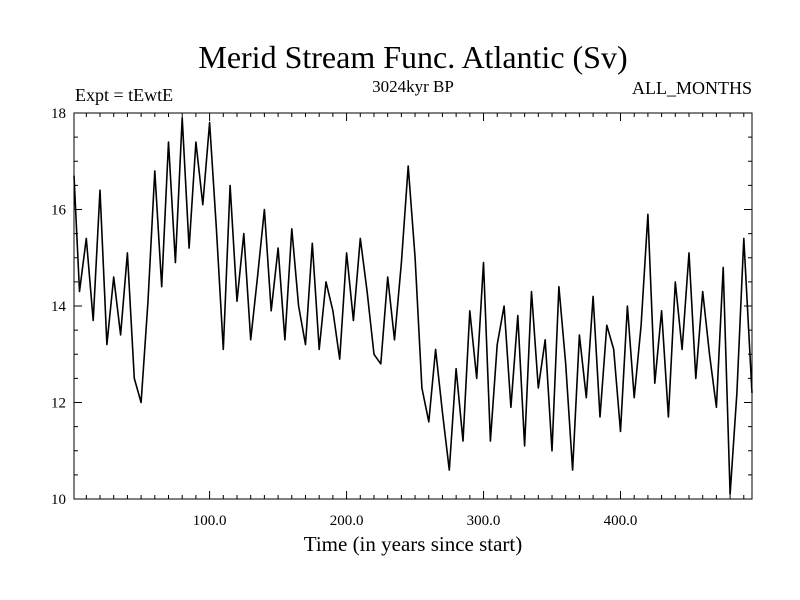 The width and height of the screenshot is (800, 600). Describe the element at coordinates (413, 86) in the screenshot. I see `chart-subtitle: 3024kyr BP` at that location.